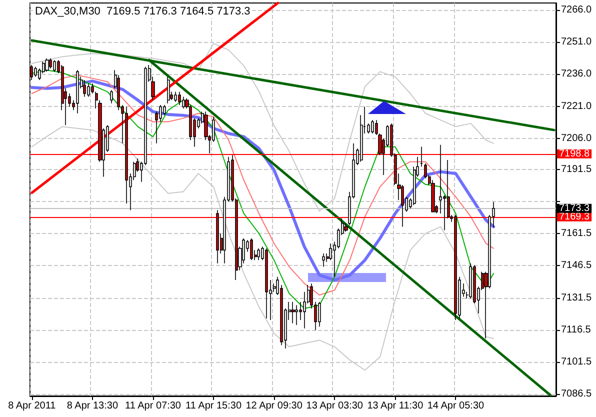 This screenshot has height=417, width=596. Describe the element at coordinates (576, 106) in the screenshot. I see `y-tick-label: 7221.0` at that location.